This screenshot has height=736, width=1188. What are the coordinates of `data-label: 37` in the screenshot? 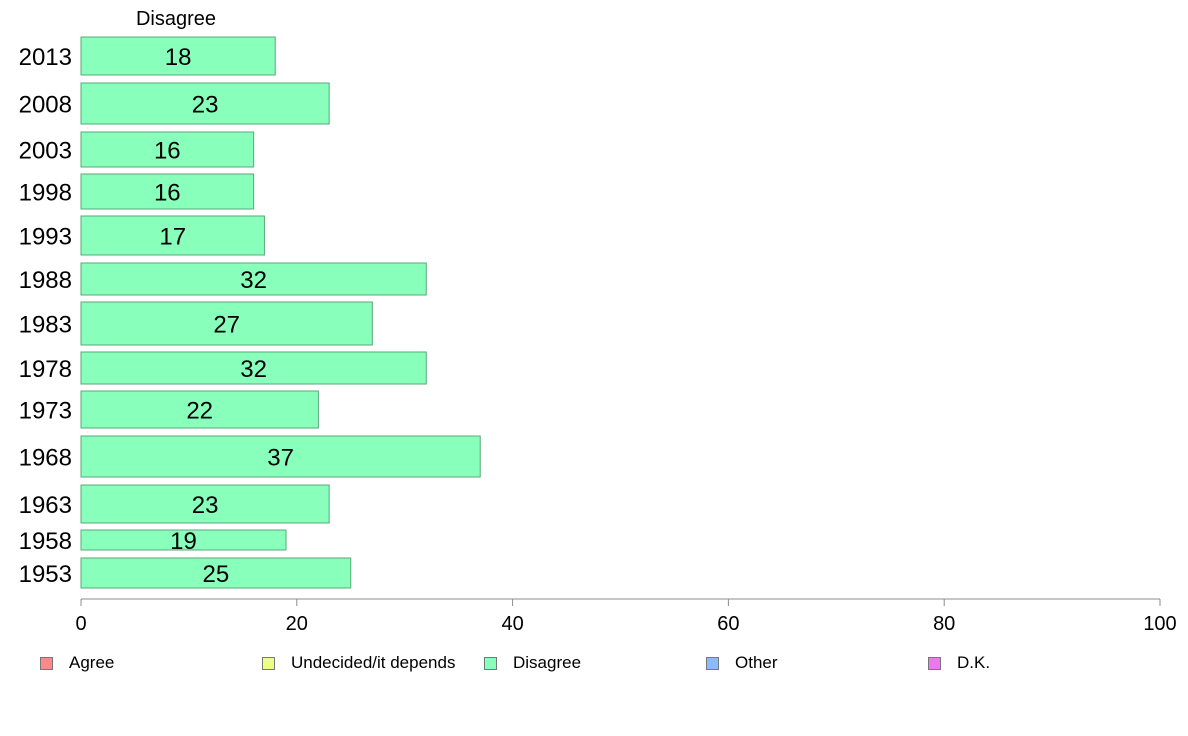 It's located at (280, 458).